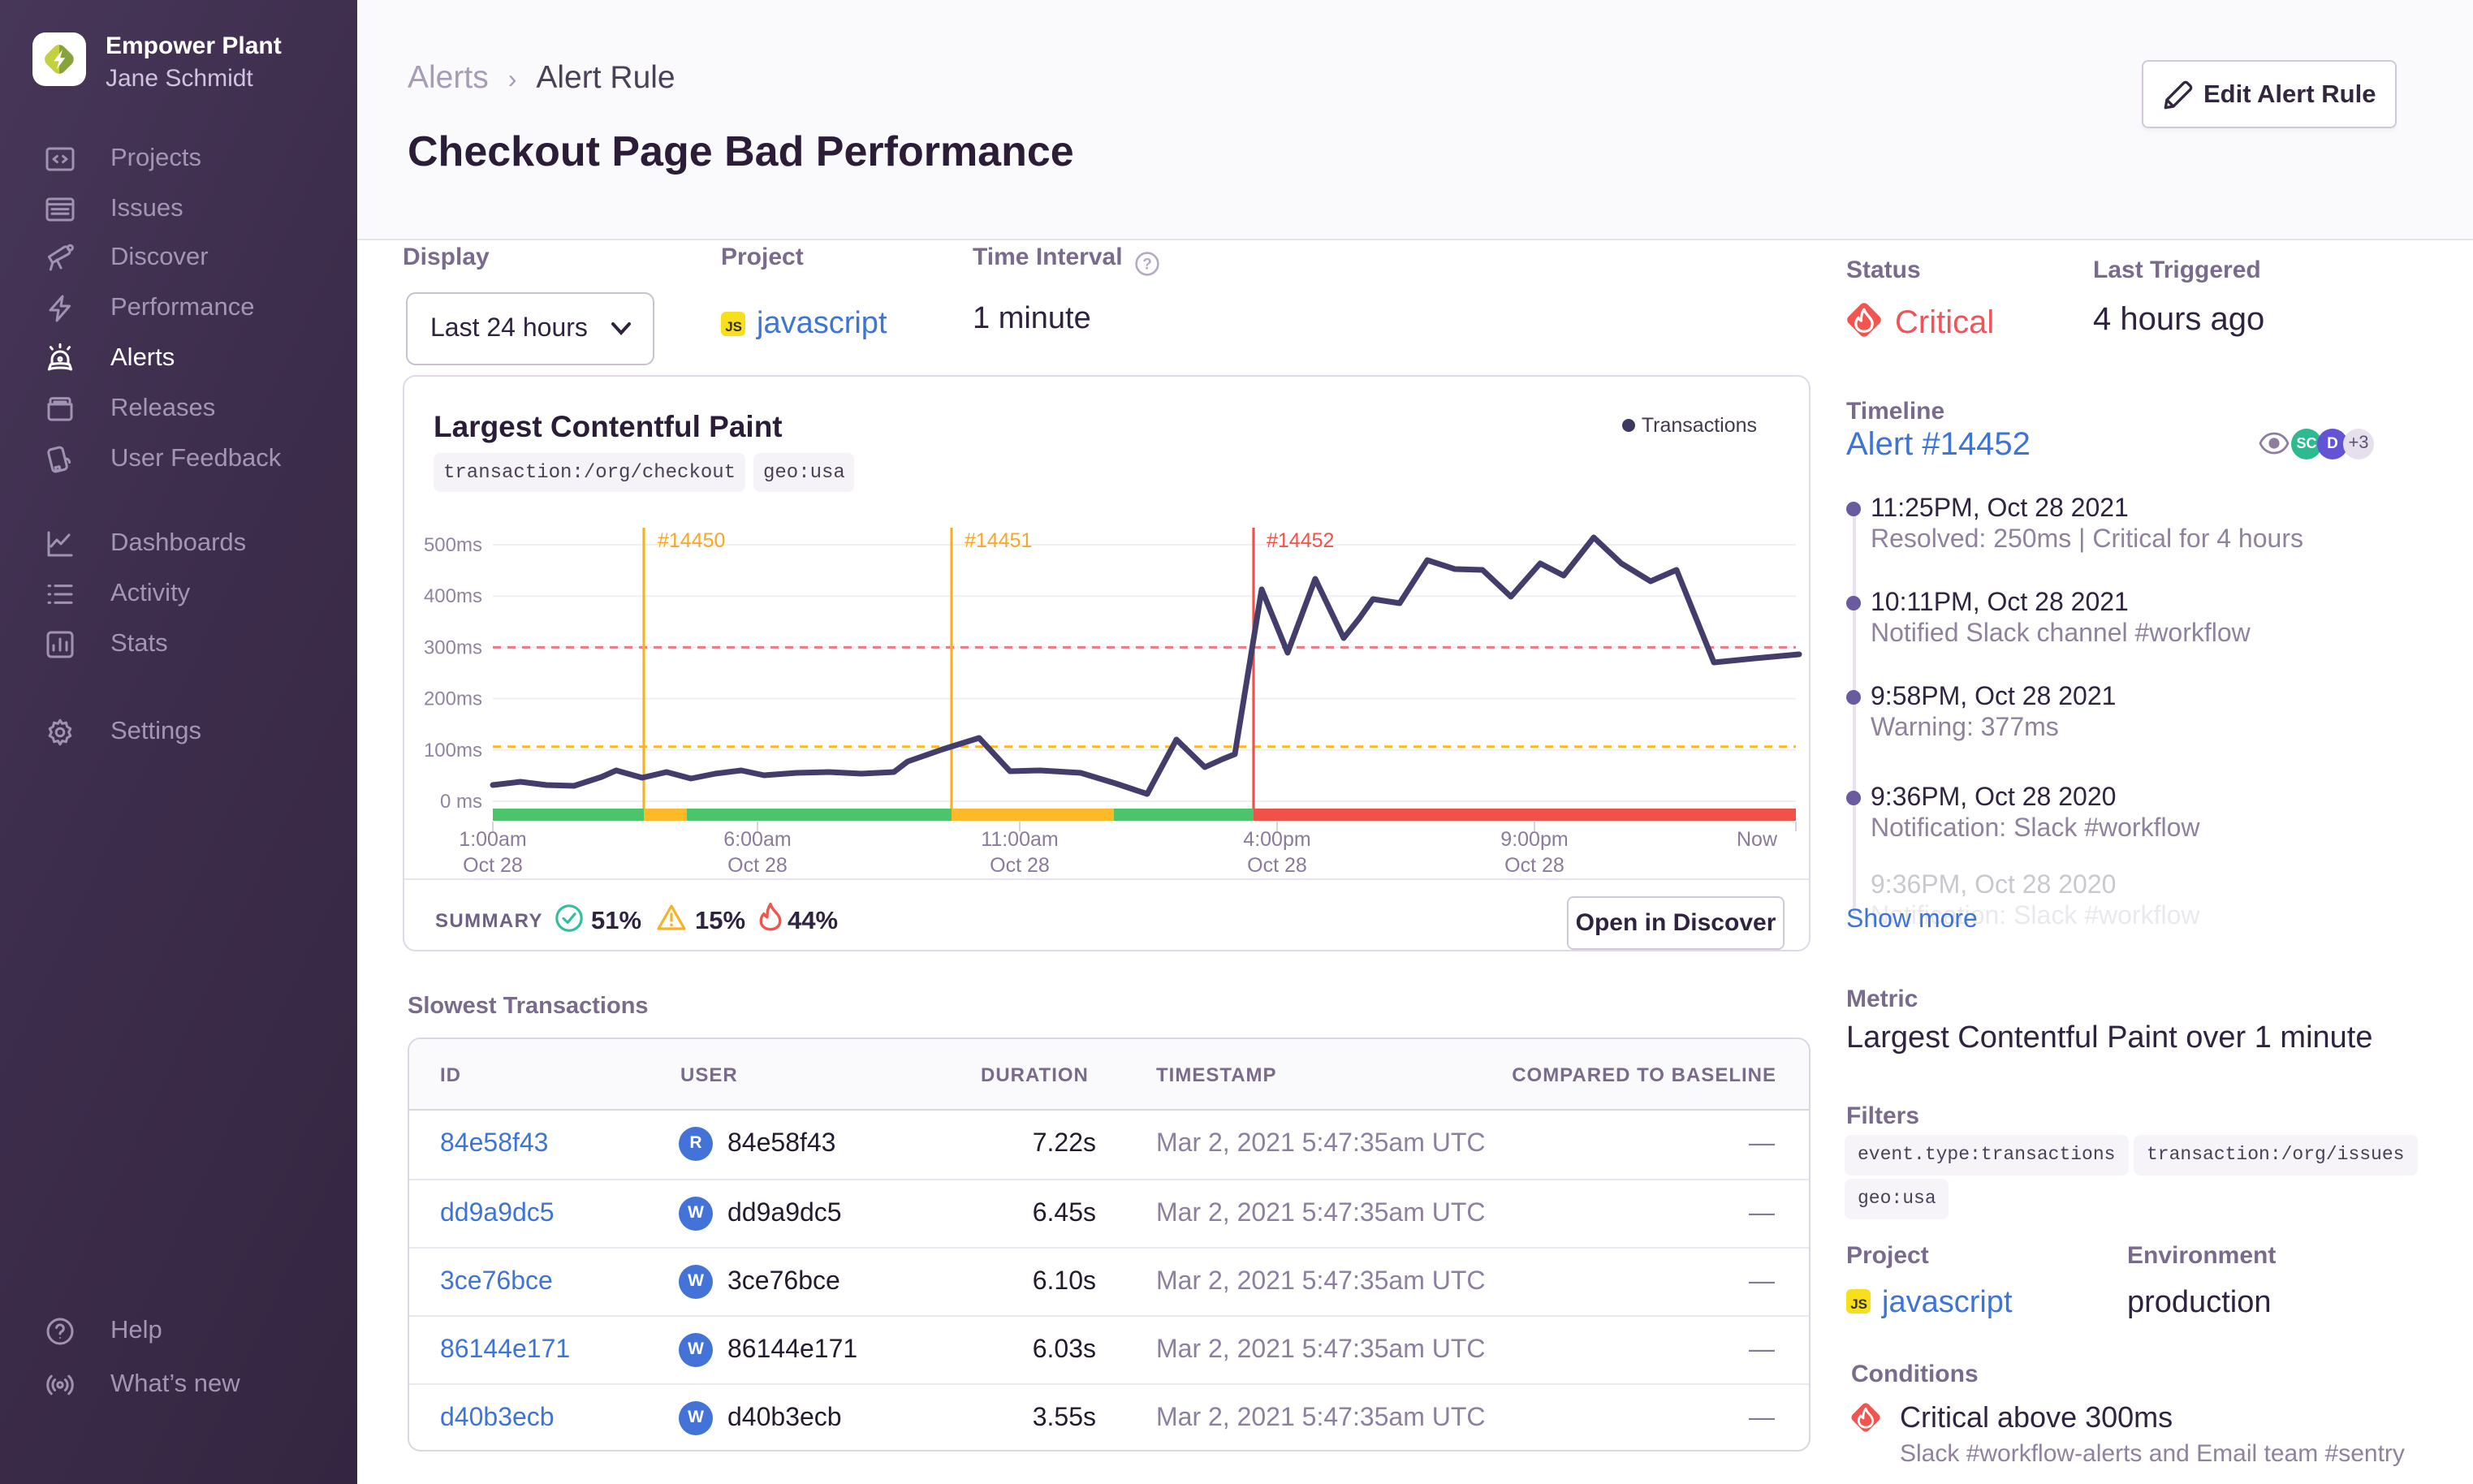 The image size is (2473, 1484). Describe the element at coordinates (461, 802) in the screenshot. I see `svg-text: 0 ms` at that location.